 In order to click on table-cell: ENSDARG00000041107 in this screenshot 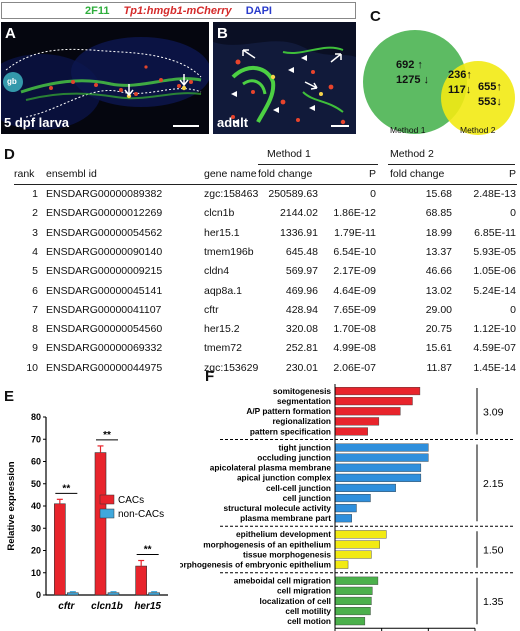, I will do `click(104, 309)`.